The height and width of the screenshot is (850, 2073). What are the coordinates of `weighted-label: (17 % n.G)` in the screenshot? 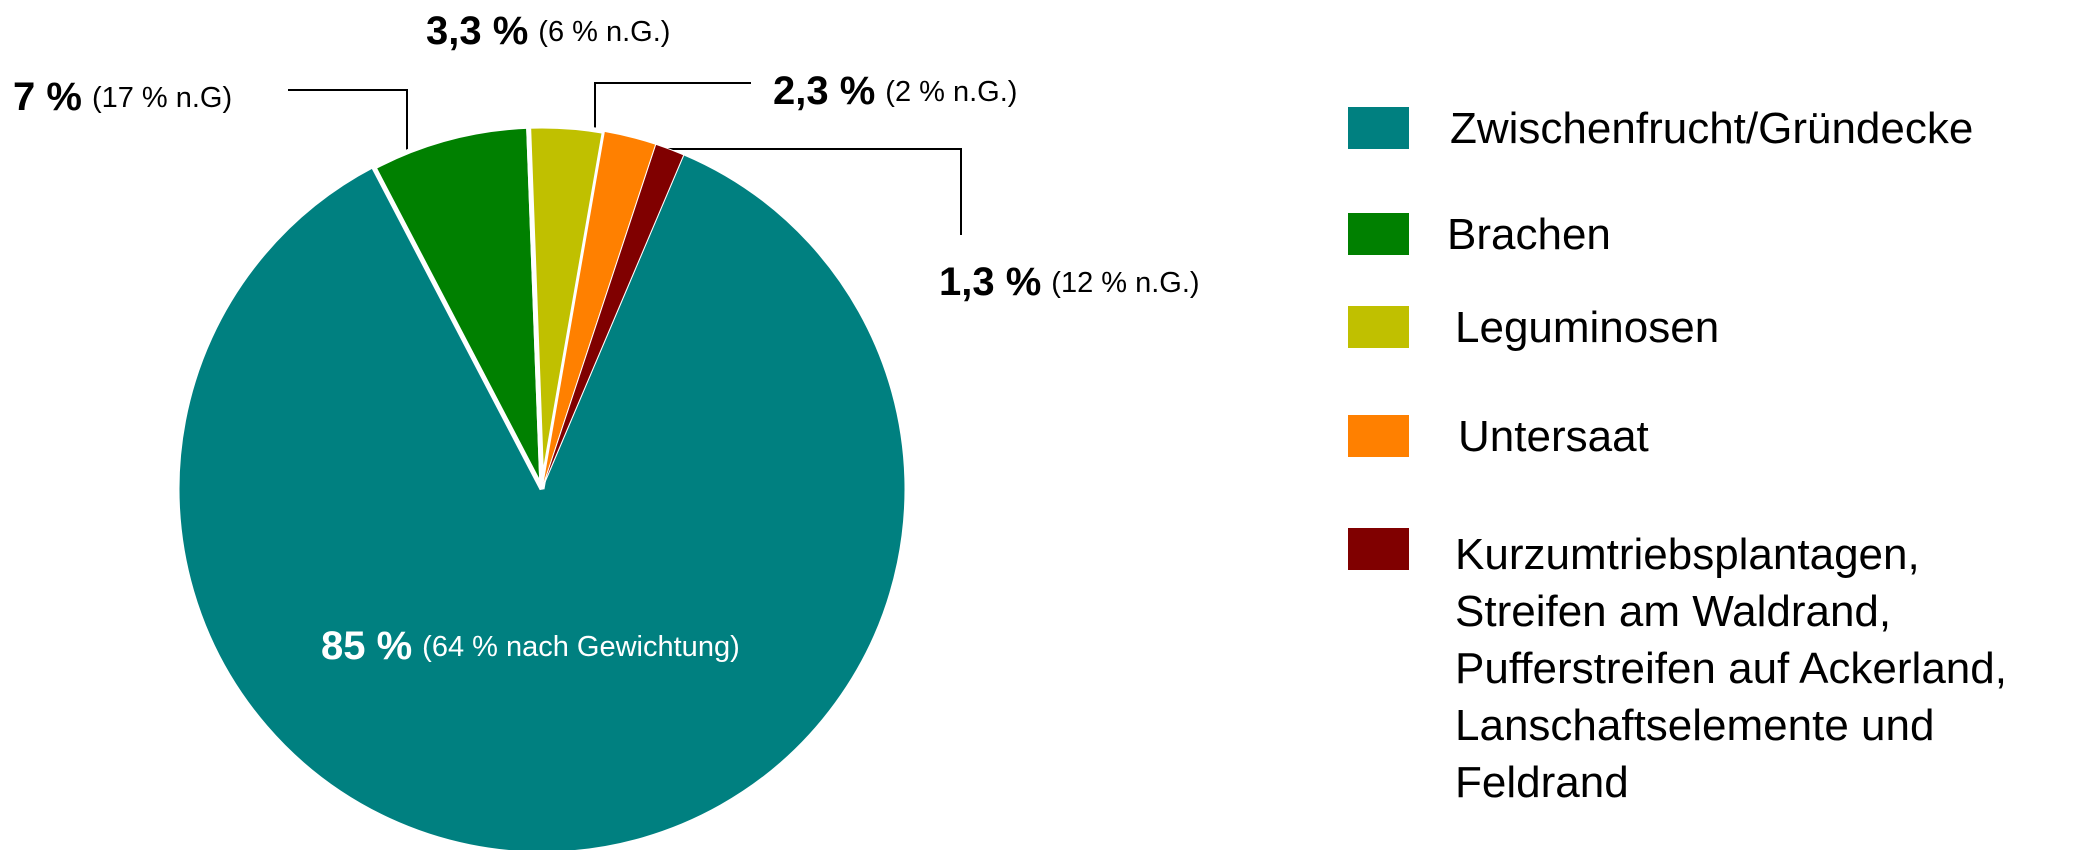 It's located at (162, 98).